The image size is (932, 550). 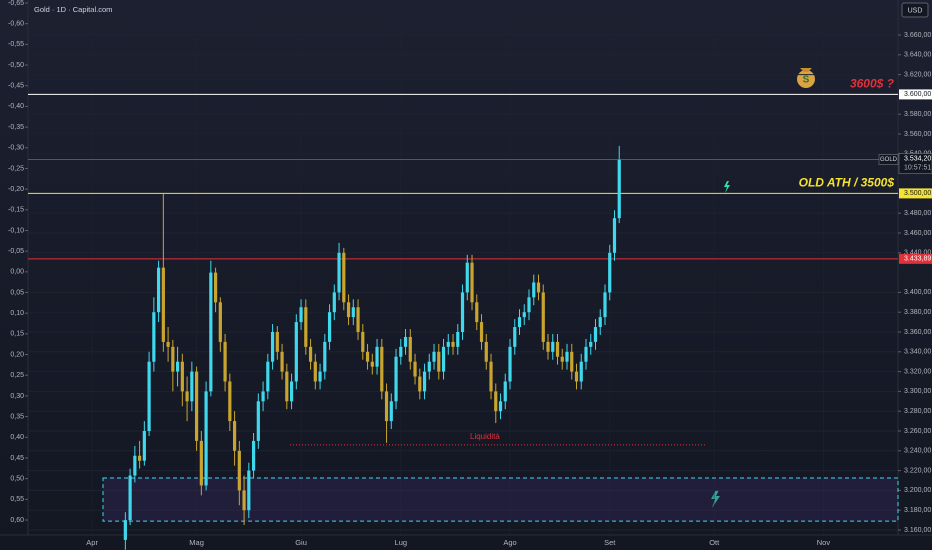 I want to click on y2-tick-label: 0,40, so click(x=17, y=437).